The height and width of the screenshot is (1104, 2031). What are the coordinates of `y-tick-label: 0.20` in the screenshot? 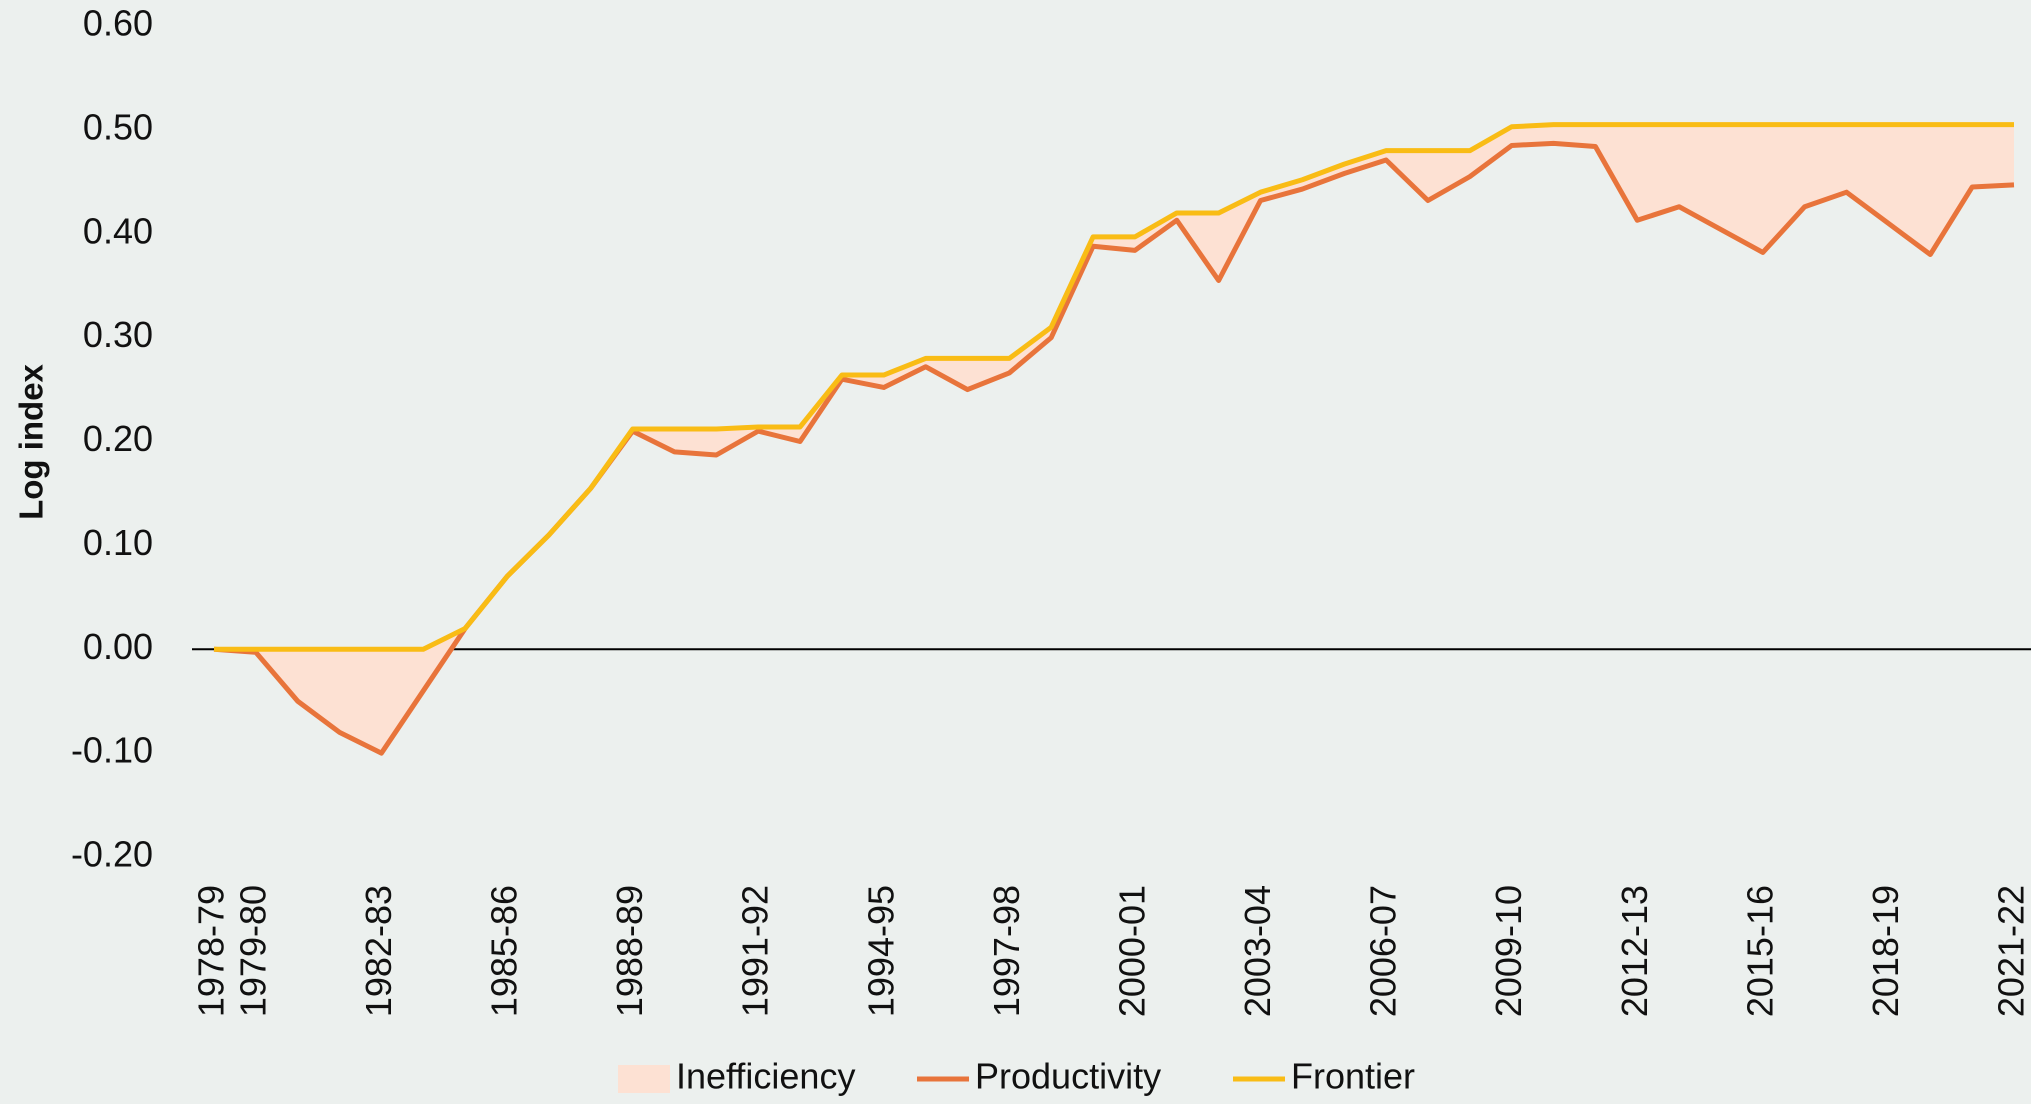 It's located at (118, 438).